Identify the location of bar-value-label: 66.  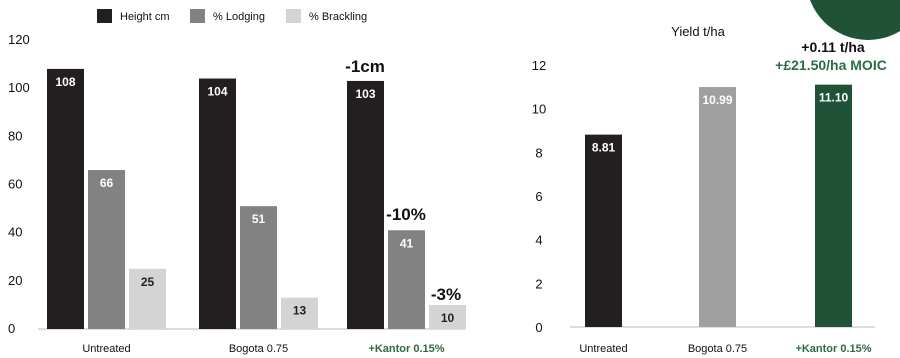
(107, 183).